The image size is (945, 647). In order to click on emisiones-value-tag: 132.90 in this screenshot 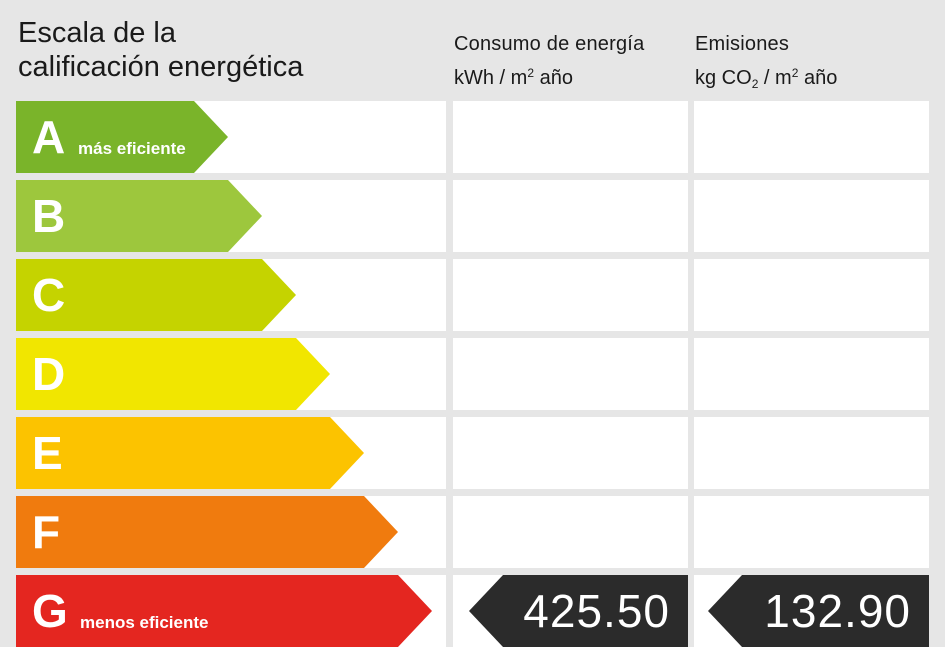, I will do `click(818, 611)`.